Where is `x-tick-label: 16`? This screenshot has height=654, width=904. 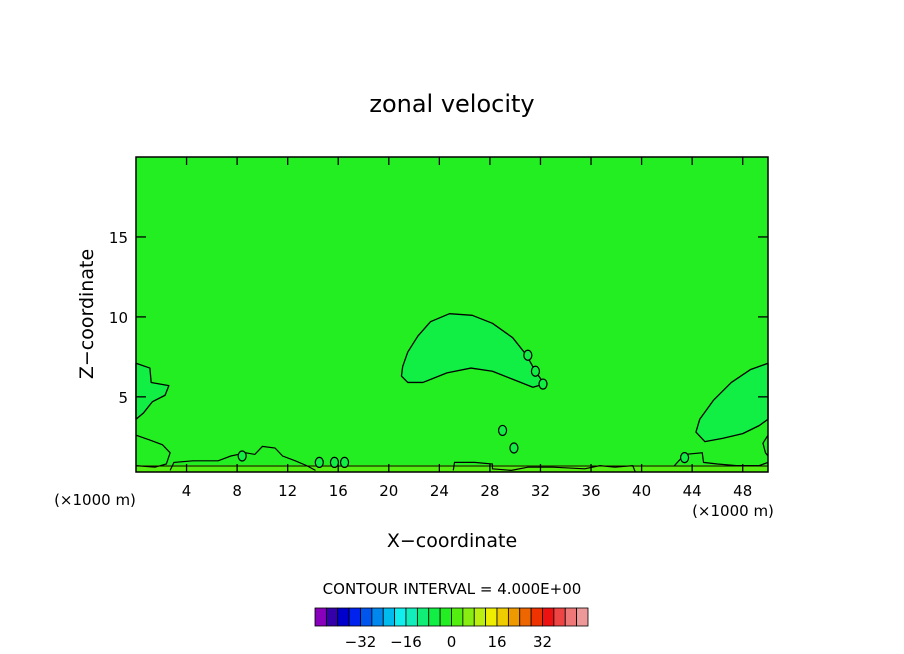 x-tick-label: 16 is located at coordinates (338, 491).